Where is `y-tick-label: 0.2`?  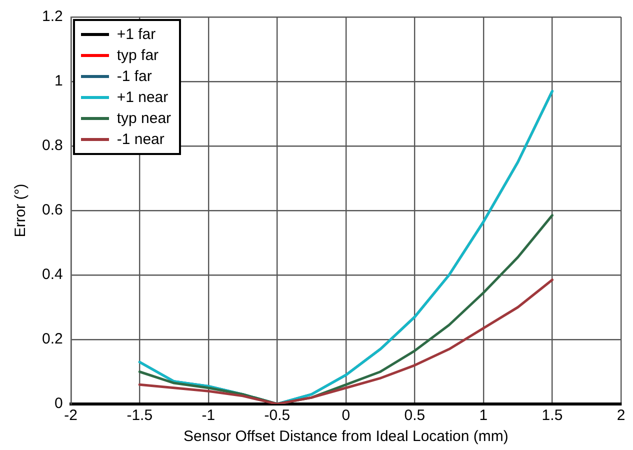 y-tick-label: 0.2 is located at coordinates (52, 339).